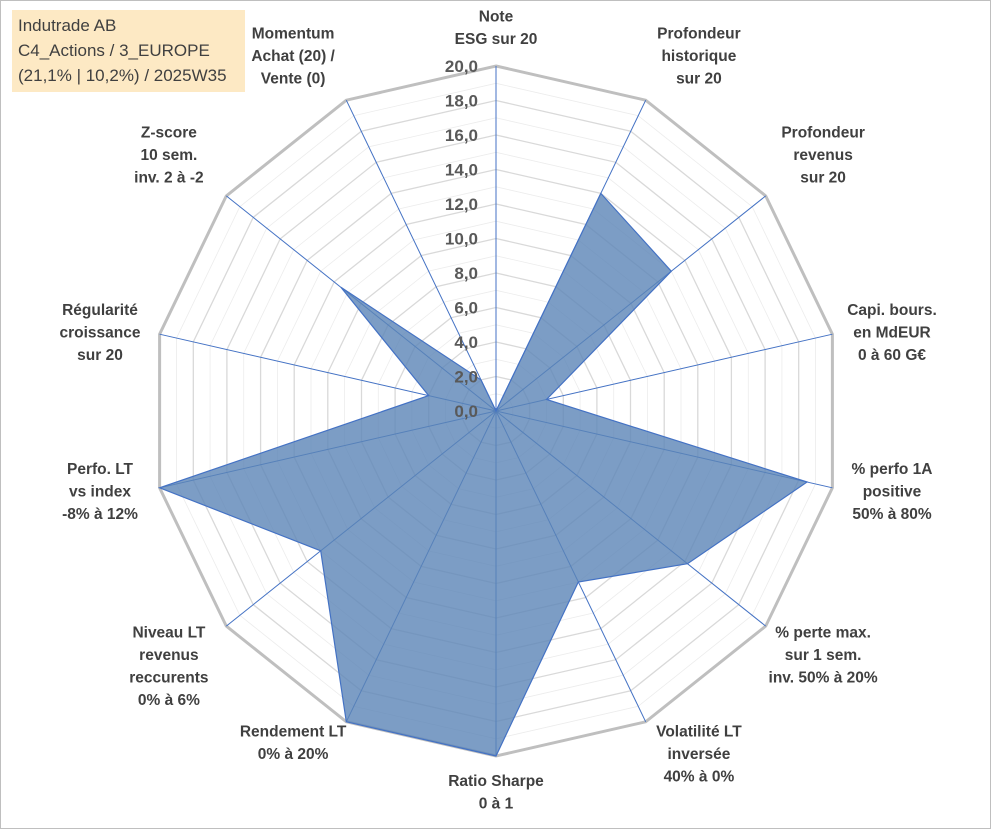  What do you see at coordinates (67, 25) in the screenshot?
I see `company-name: Indutrade AB` at bounding box center [67, 25].